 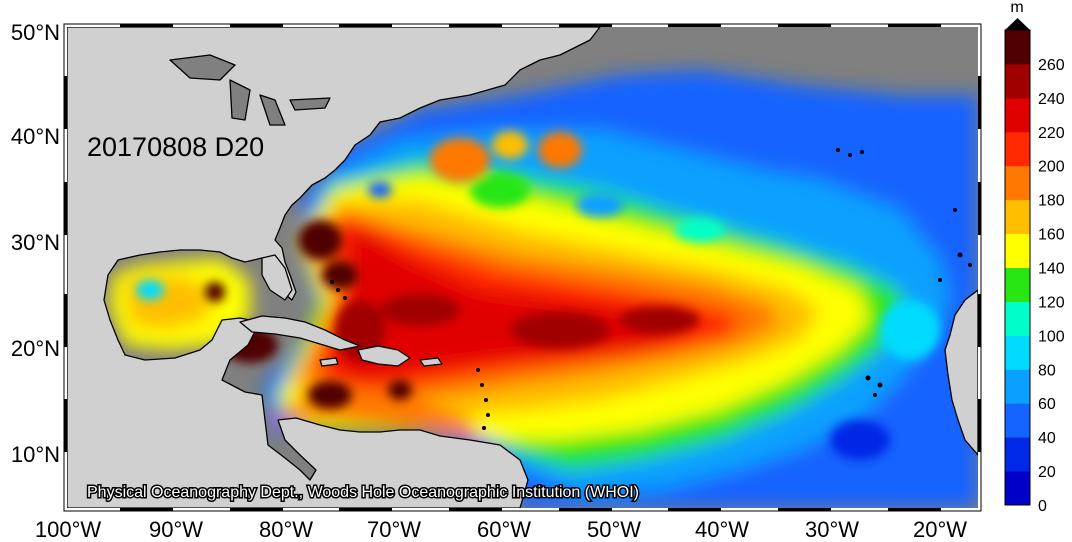 What do you see at coordinates (286, 529) in the screenshot?
I see `lon-label-80: 80°W` at bounding box center [286, 529].